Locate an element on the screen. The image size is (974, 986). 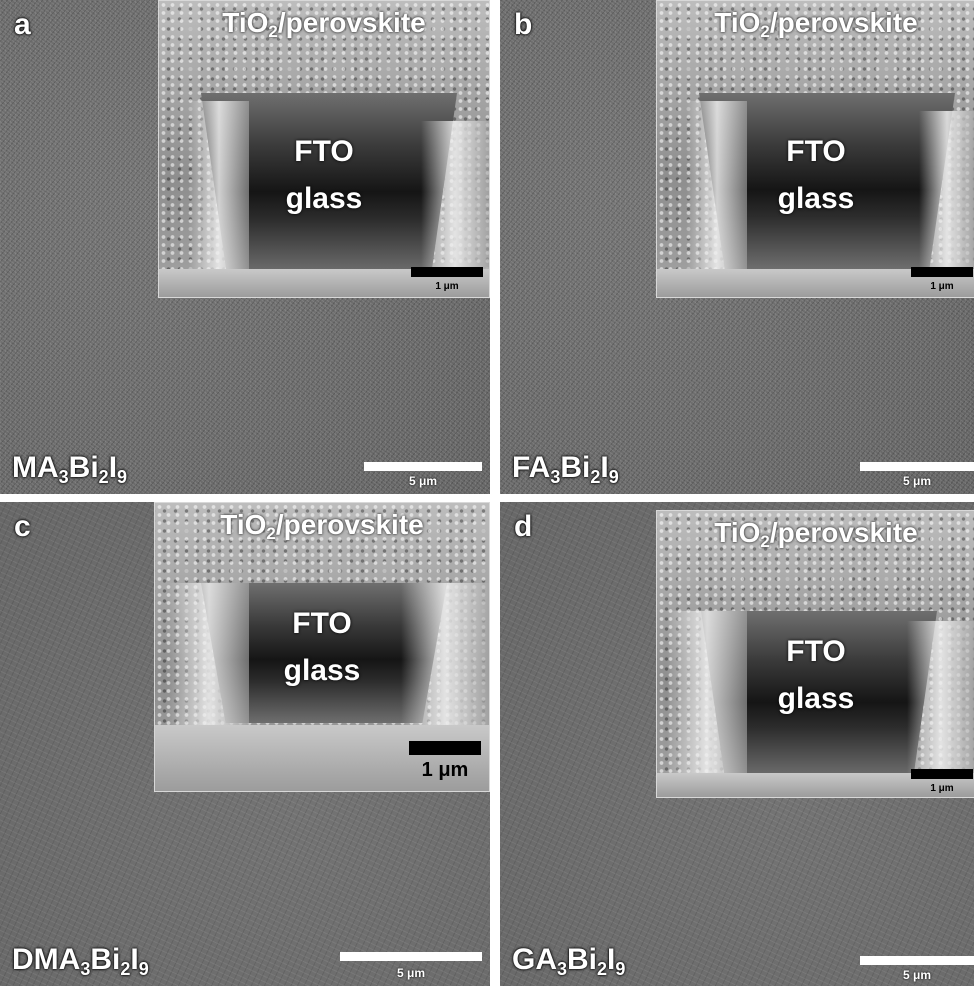
panel-letter-d: d is located at coordinates (523, 526).